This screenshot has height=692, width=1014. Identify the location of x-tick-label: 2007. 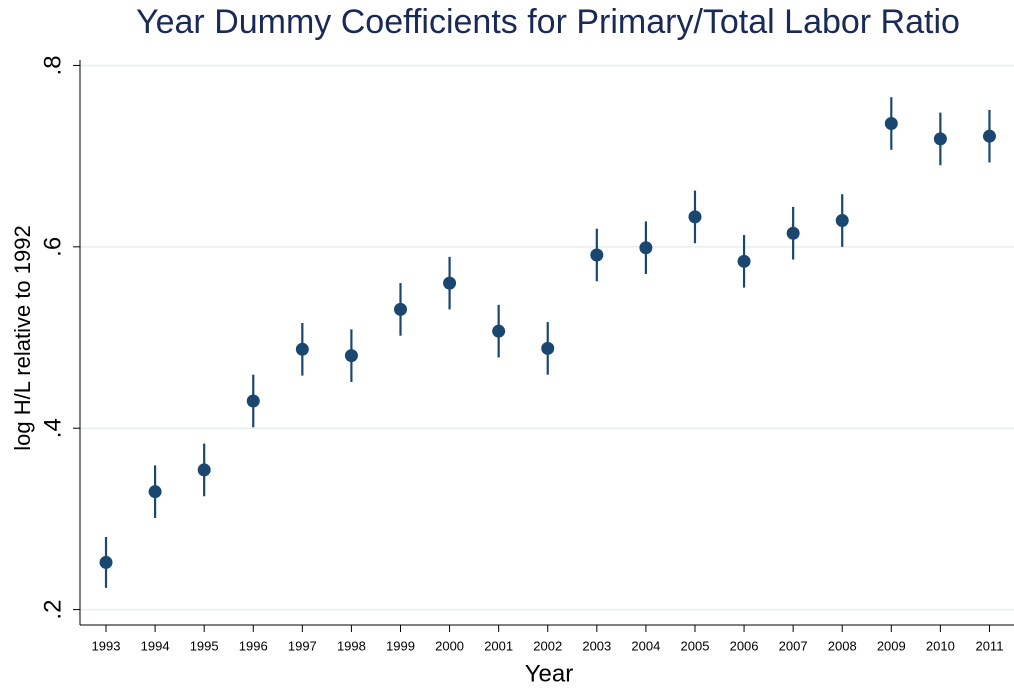
(793, 645).